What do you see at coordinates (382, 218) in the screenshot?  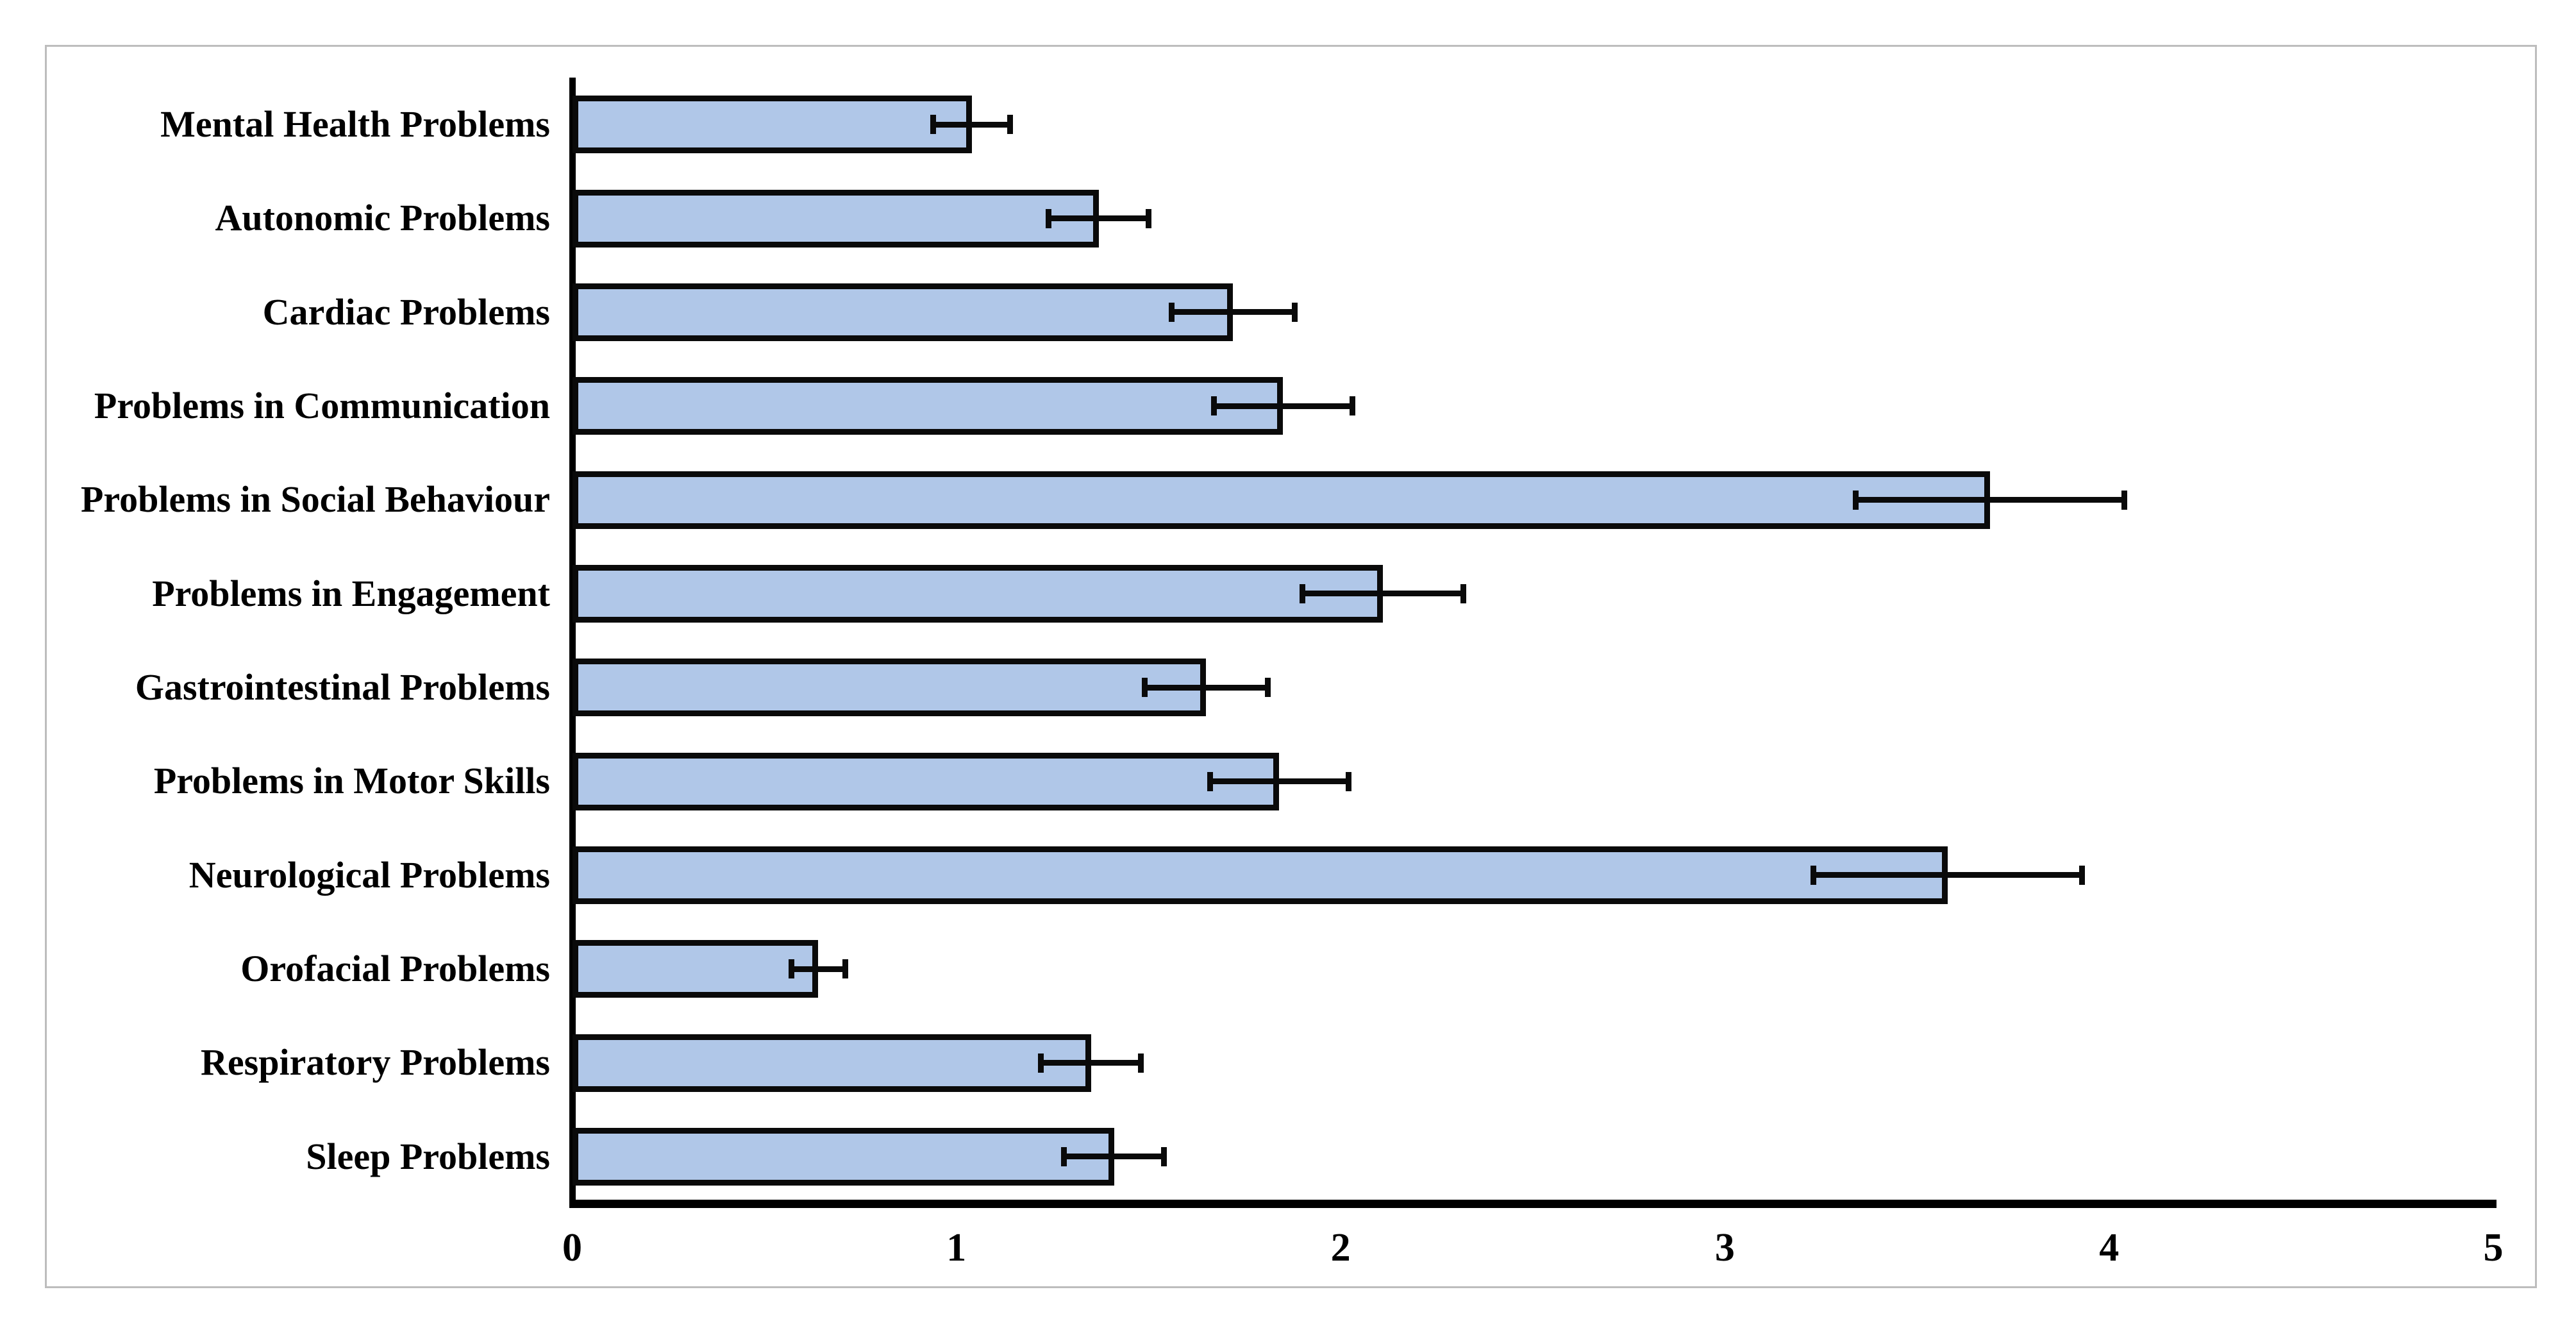 I see `category-label: Autonomic Problems` at bounding box center [382, 218].